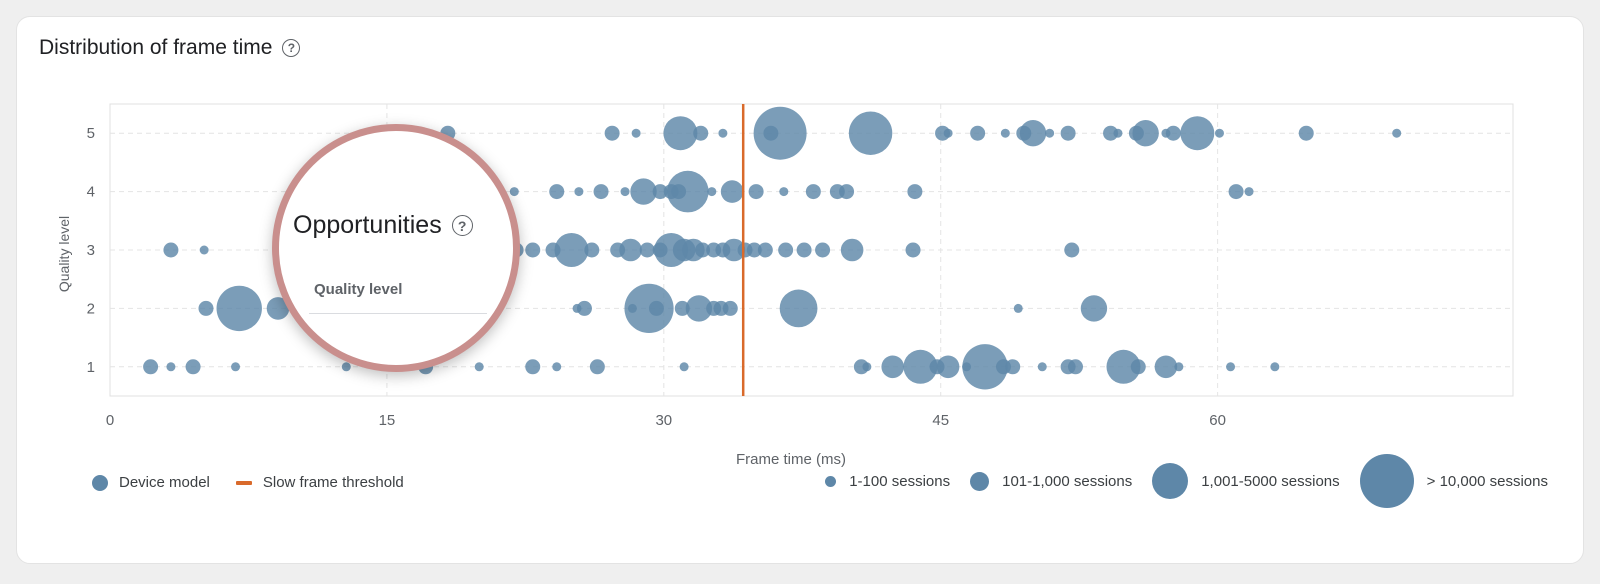 This screenshot has height=584, width=1600. Describe the element at coordinates (940, 420) in the screenshot. I see `x-tick-label: 45` at that location.